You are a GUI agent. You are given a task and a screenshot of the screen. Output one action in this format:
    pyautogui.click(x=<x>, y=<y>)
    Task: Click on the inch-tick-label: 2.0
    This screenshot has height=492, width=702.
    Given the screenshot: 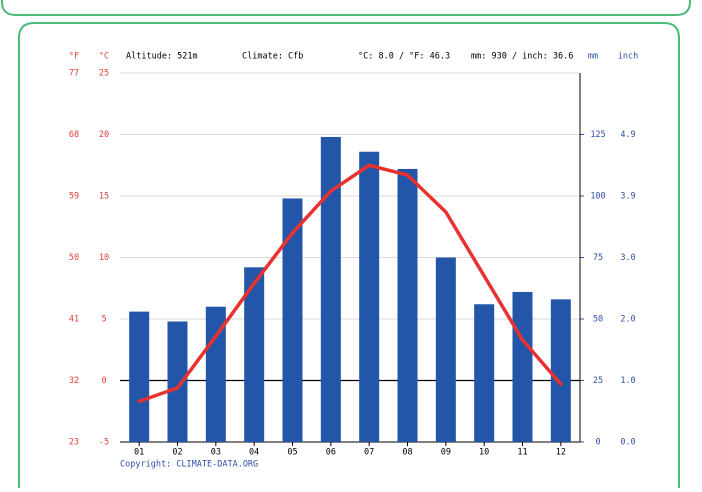 What is the action you would take?
    pyautogui.click(x=627, y=320)
    